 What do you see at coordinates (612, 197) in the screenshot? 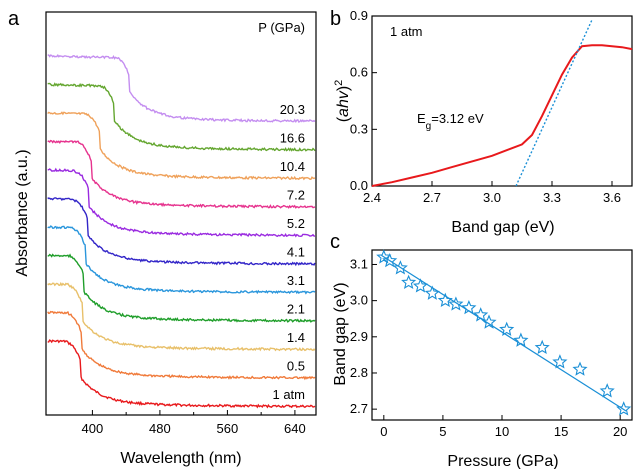
I see `panel-b-x-tick-label: 3.6` at bounding box center [612, 197].